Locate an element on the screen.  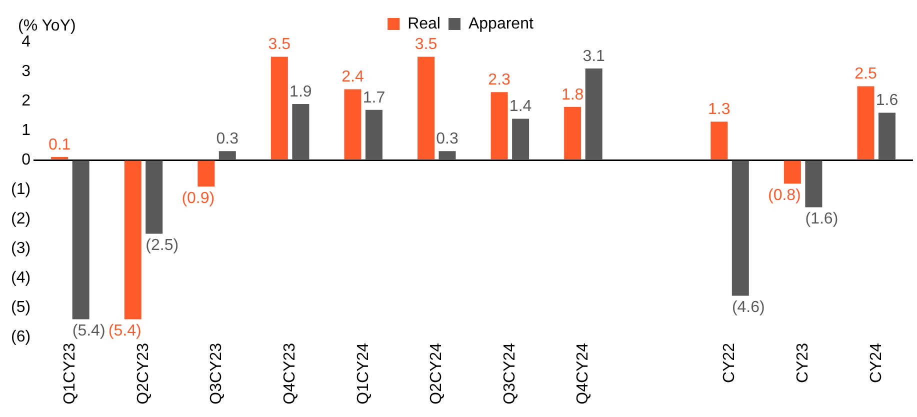
data-label: (0.9) is located at coordinates (198, 198).